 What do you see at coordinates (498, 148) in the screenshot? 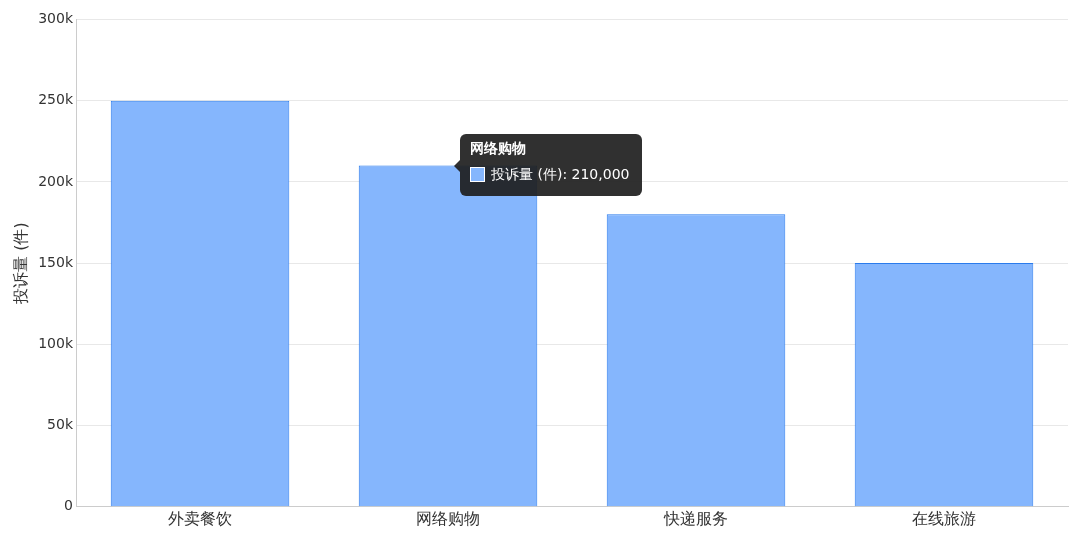
I see `annotation: 网络购物` at bounding box center [498, 148].